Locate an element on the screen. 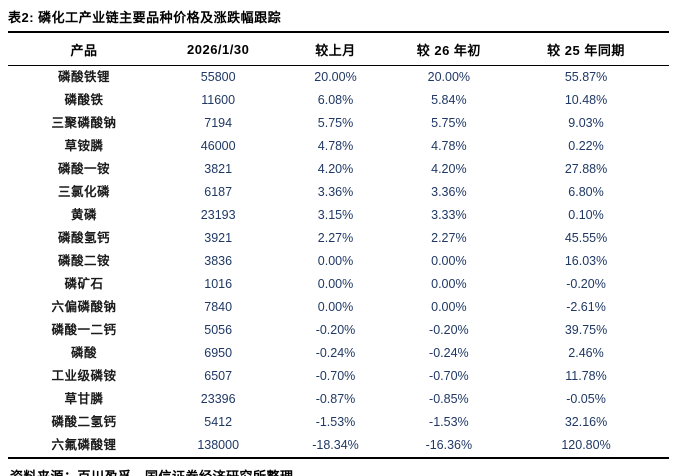  cell-change-yoy: 11.78% is located at coordinates (586, 376).